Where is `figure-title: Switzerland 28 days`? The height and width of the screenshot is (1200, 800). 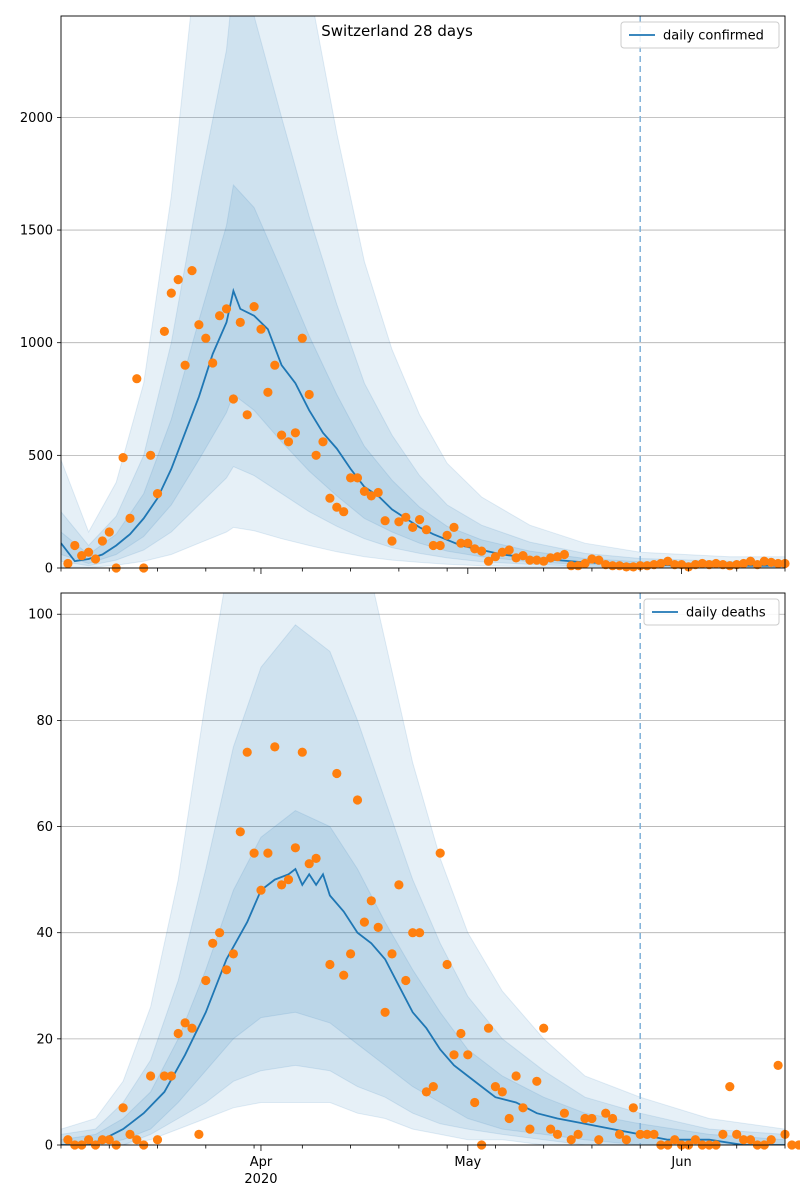
figure-title: Switzerland 28 days is located at coordinates (397, 31).